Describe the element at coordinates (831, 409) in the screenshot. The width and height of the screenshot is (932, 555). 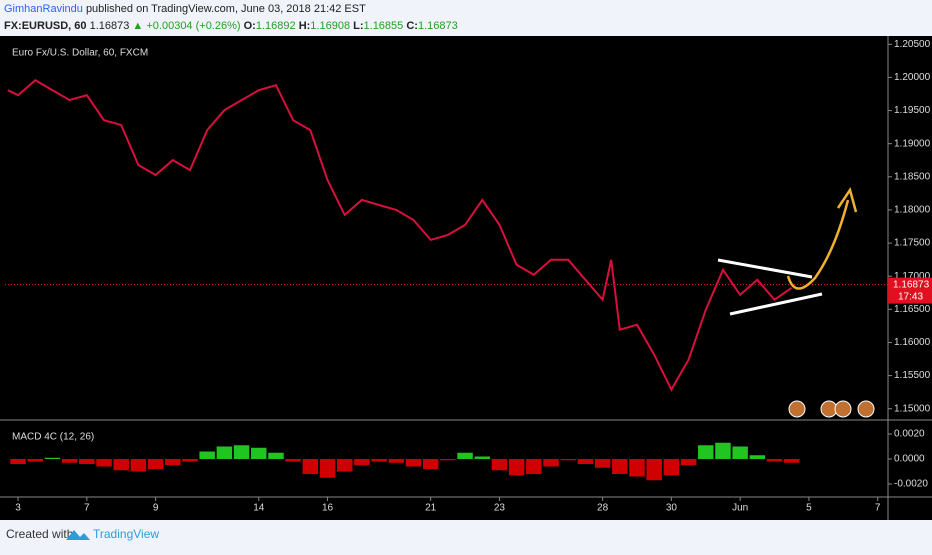
I see `event-icons` at that location.